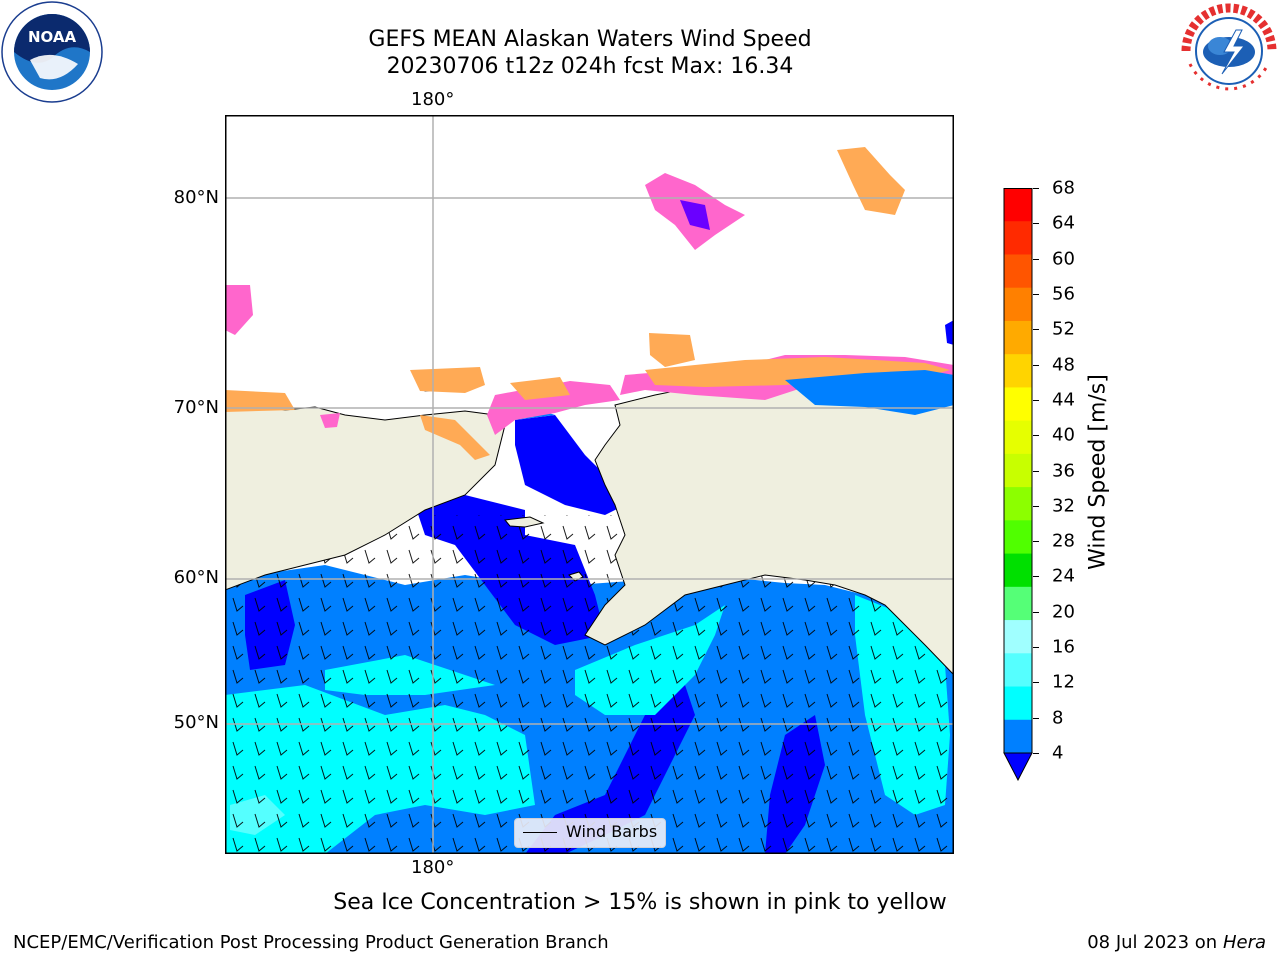  Describe the element at coordinates (196, 722) in the screenshot. I see `lat-label-50: 50°N` at that location.